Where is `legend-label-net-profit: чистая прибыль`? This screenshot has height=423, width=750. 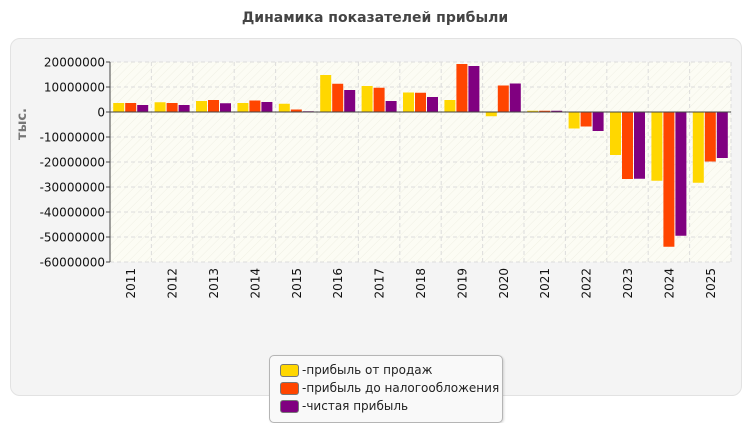
legend-label-net-profit: чистая прибыль is located at coordinates (357, 406).